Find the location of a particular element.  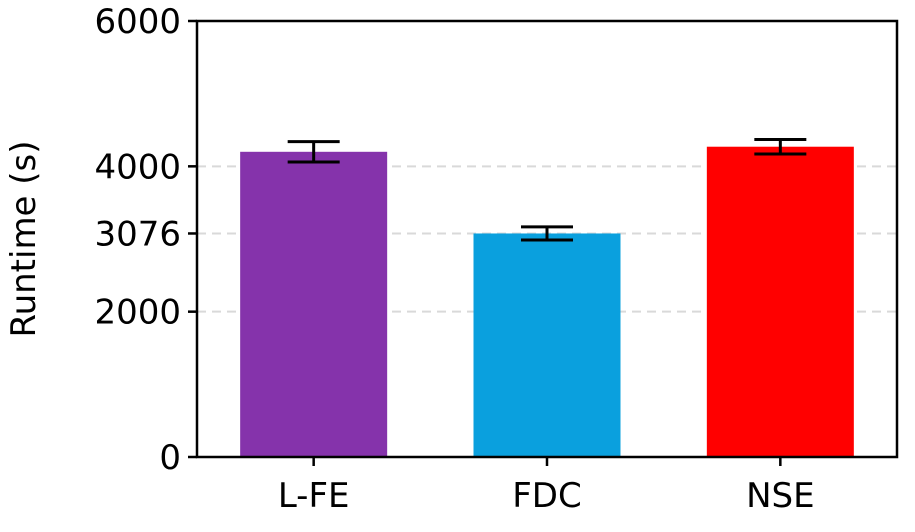

error-bars is located at coordinates (547, 189).